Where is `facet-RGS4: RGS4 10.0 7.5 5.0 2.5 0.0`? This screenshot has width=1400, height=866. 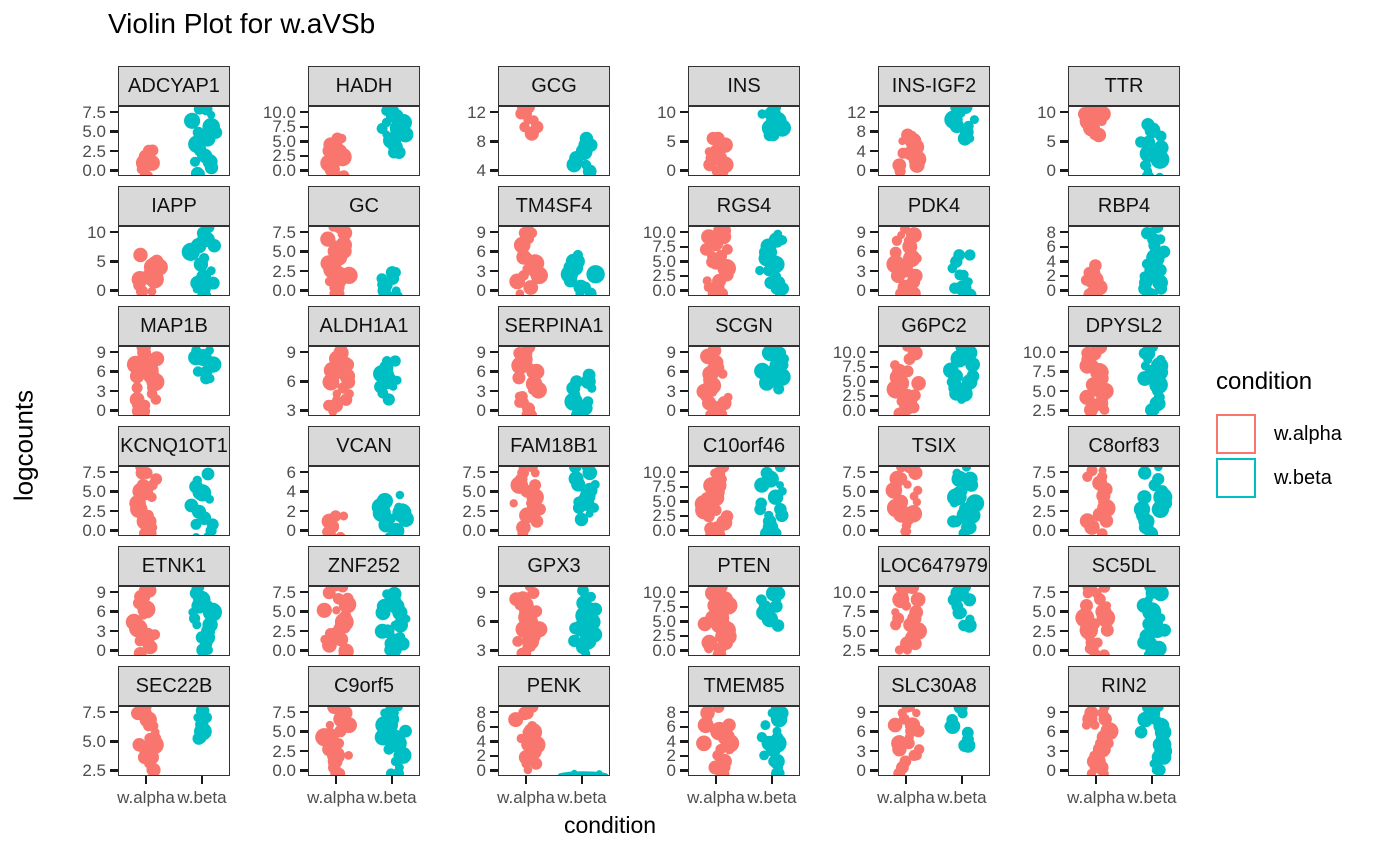
facet-RGS4: RGS4 10.0 7.5 5.0 2.5 0.0 is located at coordinates (705, 246).